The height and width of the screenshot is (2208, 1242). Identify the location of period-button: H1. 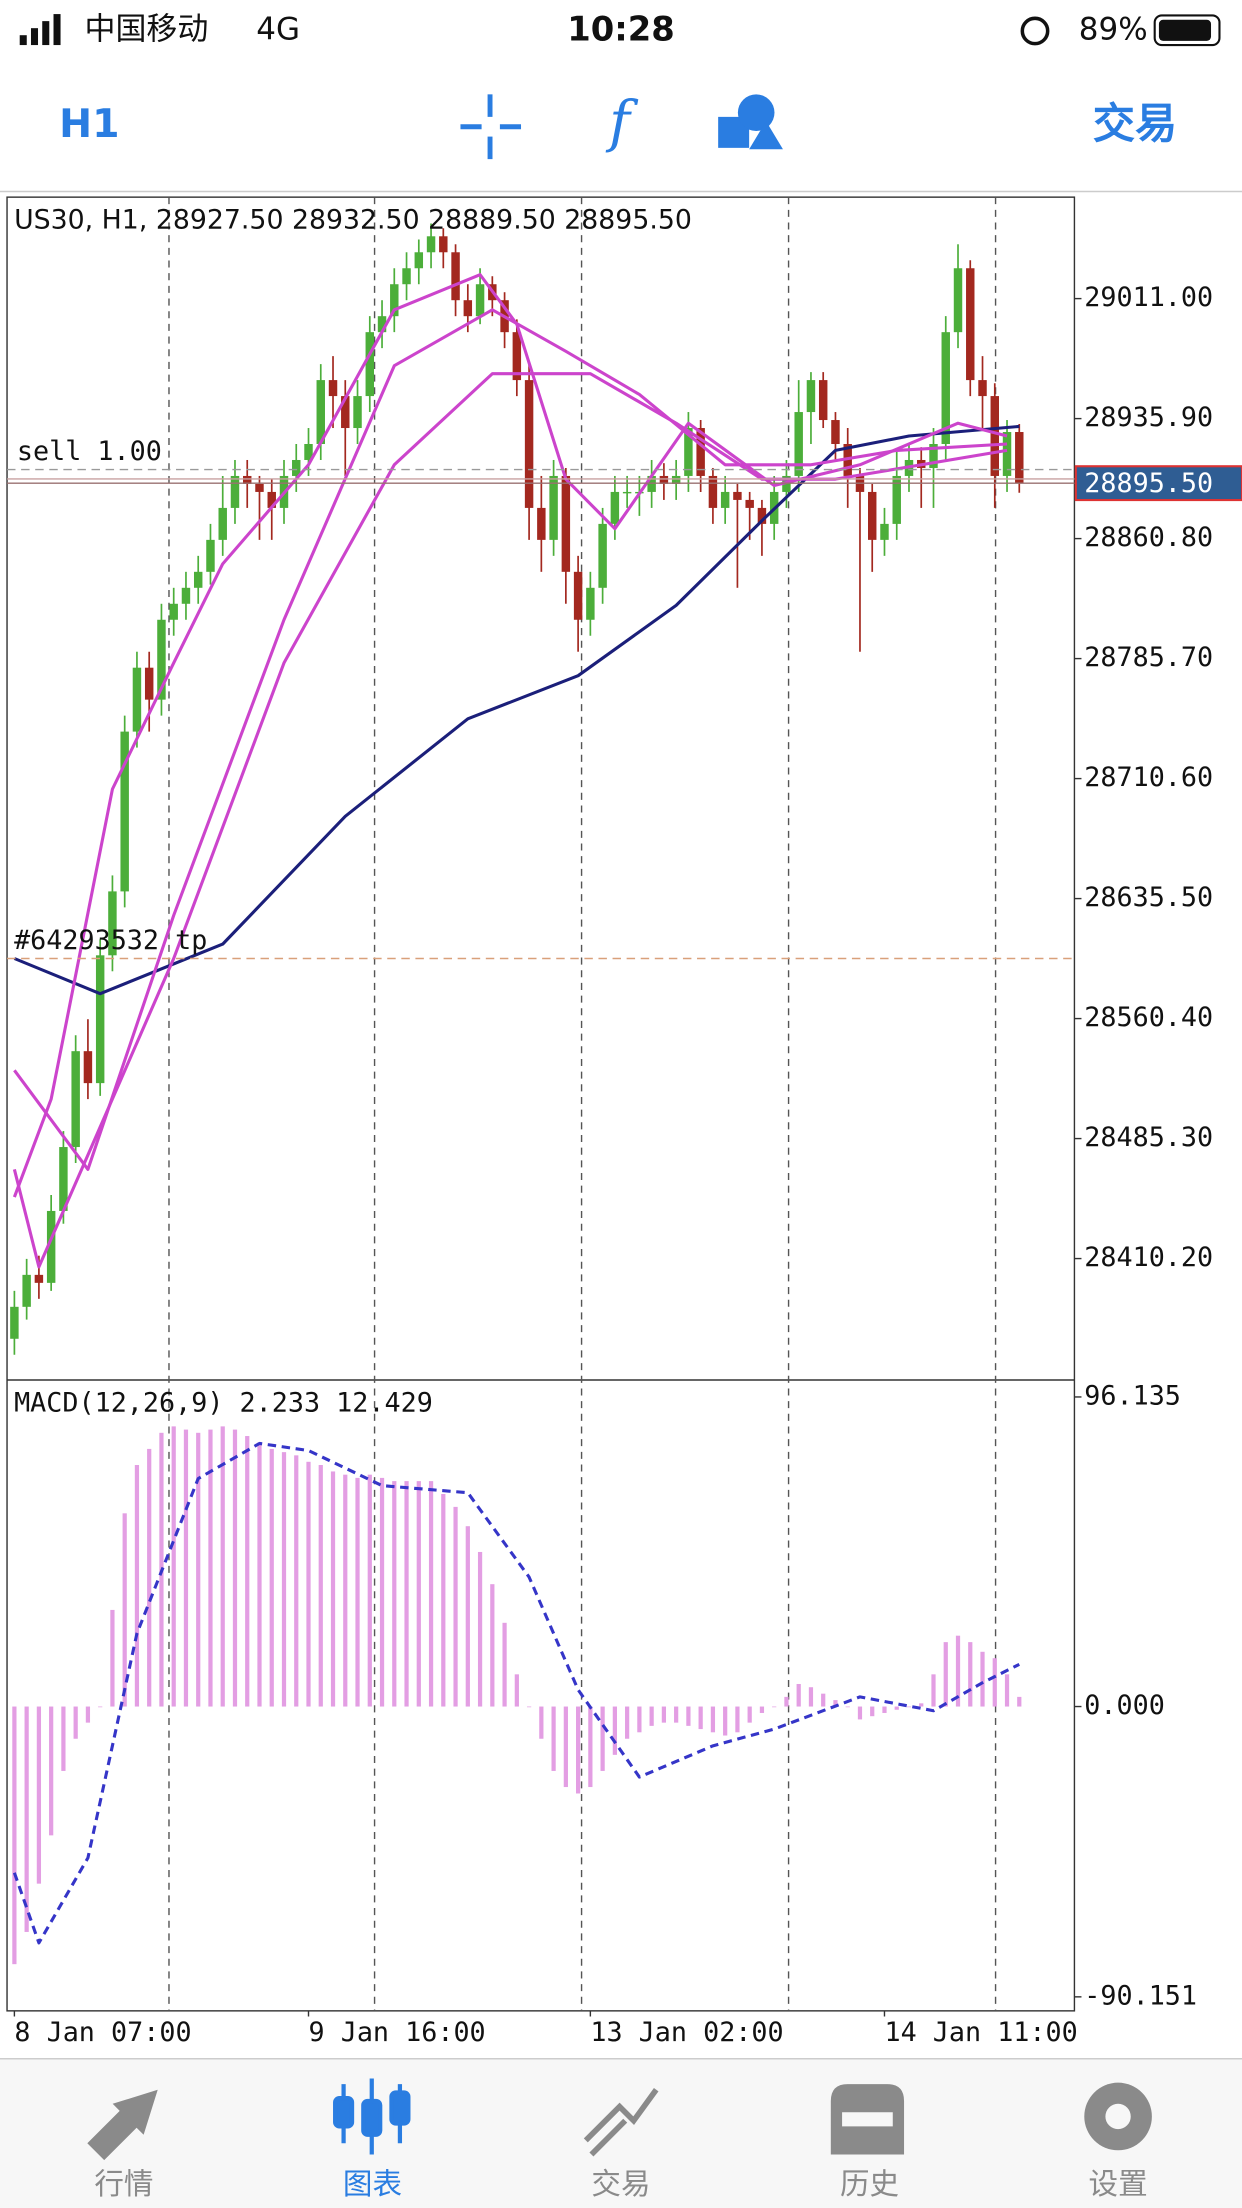
(89, 124).